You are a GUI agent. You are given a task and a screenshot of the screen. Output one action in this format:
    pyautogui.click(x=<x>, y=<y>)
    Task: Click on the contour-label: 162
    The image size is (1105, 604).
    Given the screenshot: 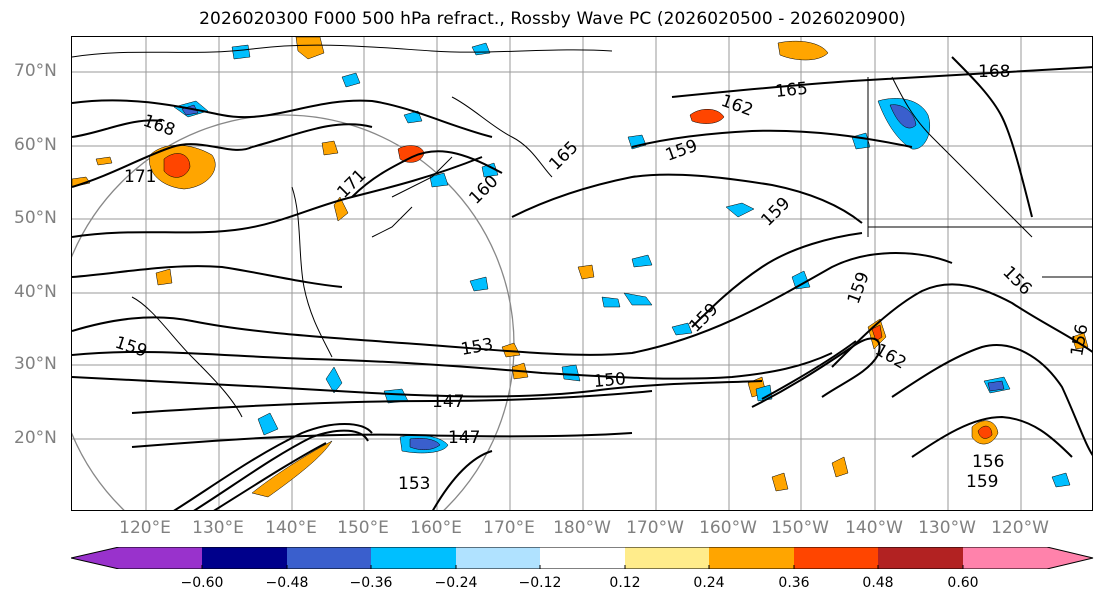 What is the action you would take?
    pyautogui.click(x=736, y=106)
    